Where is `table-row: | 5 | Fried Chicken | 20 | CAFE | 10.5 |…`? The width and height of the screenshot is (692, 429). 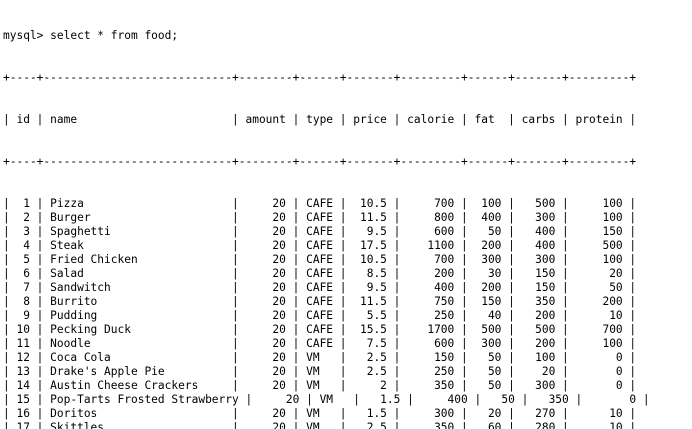
table-row: | 5 | Fried Chicken | 20 | CAFE | 10.5 |… is located at coordinates (320, 259).